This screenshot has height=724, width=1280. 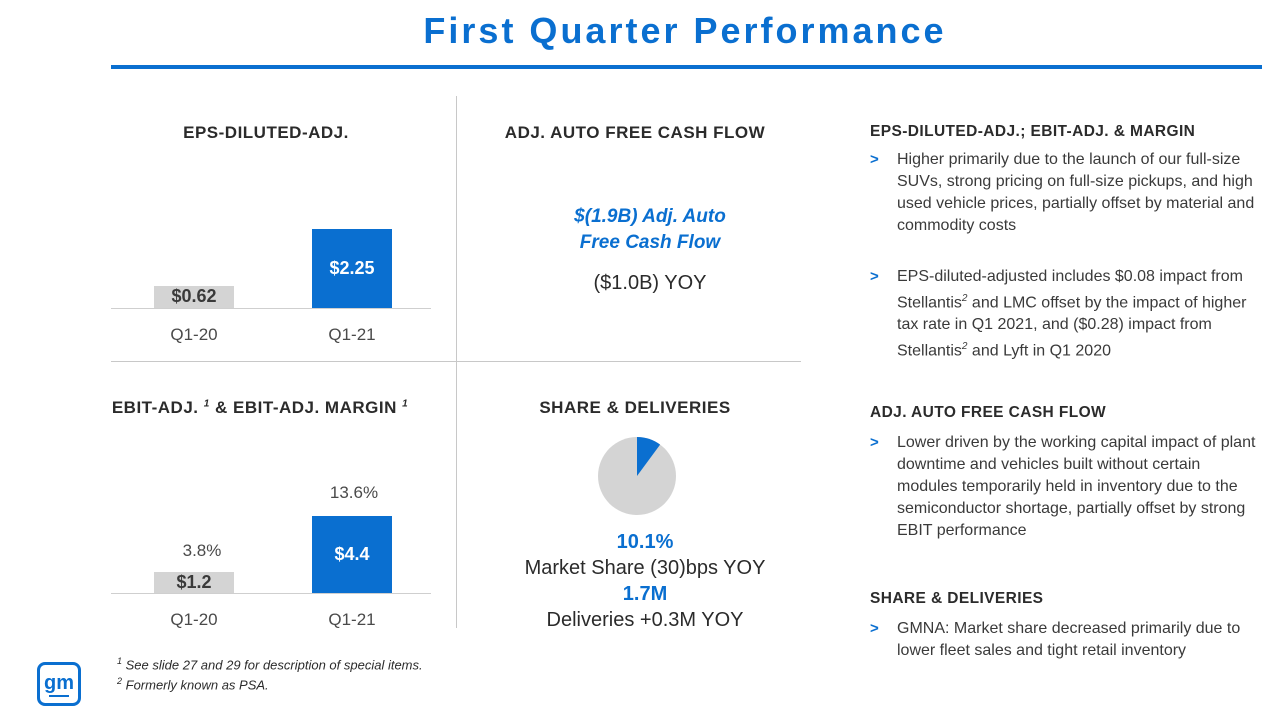 I want to click on ebit-value-q1-20: $1.2, so click(x=194, y=581).